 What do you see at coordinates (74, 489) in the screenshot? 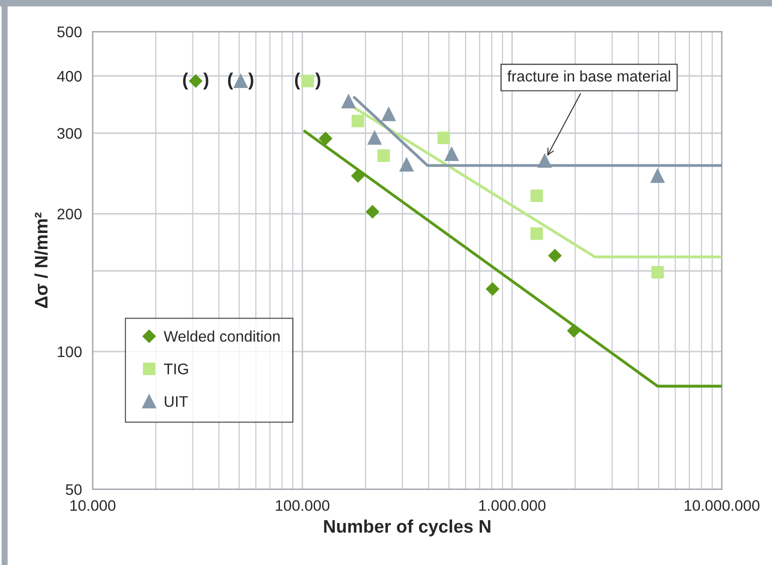
I see `y-tick-label: 50` at bounding box center [74, 489].